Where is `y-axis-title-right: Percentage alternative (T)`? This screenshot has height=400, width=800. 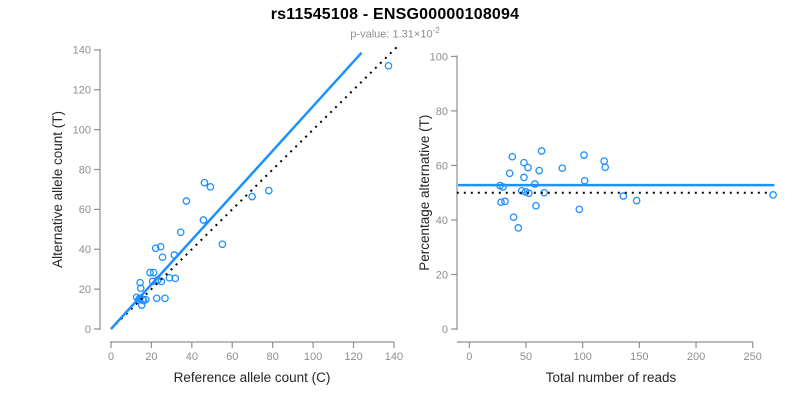 y-axis-title-right: Percentage alternative (T) is located at coordinates (424, 193).